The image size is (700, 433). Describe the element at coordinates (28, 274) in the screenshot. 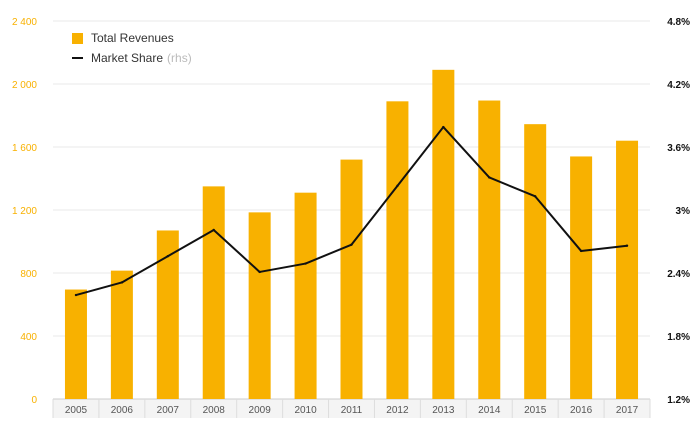

I see `left-axis-tick-label: 800` at that location.